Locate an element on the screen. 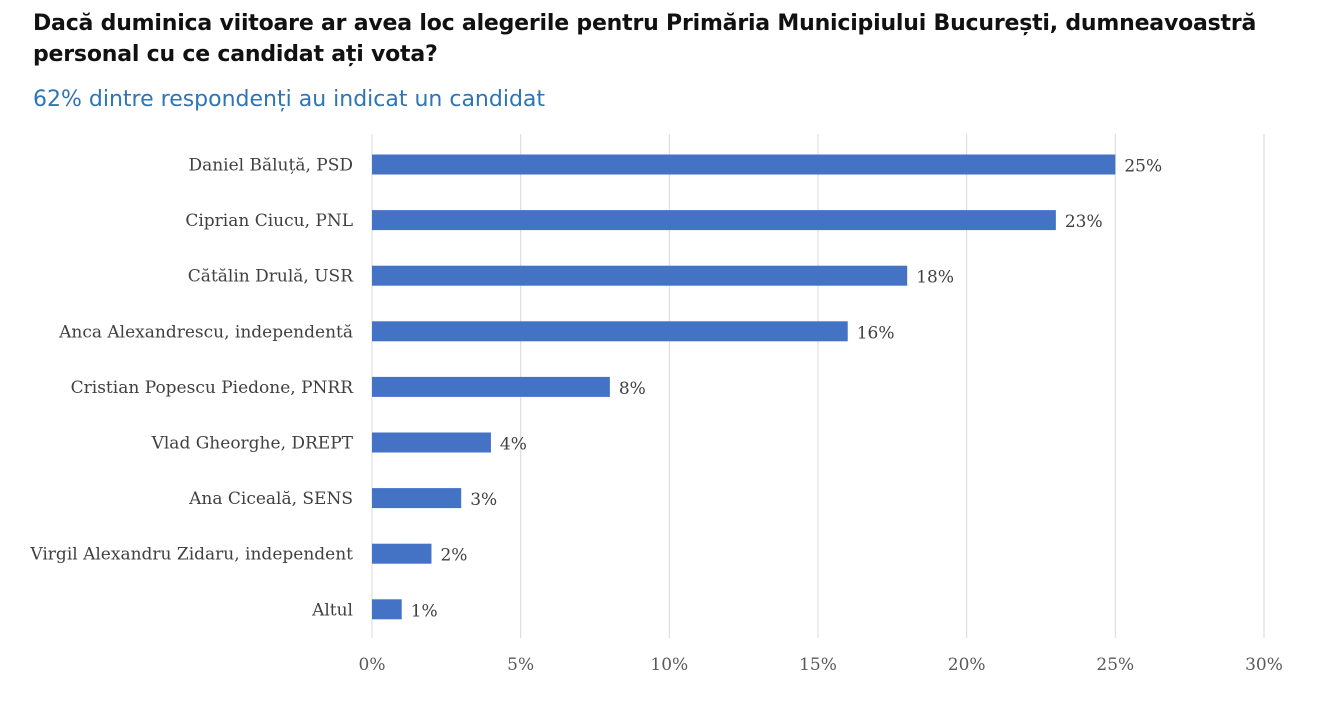 This screenshot has height=703, width=1337. value-label: 16% is located at coordinates (876, 333).